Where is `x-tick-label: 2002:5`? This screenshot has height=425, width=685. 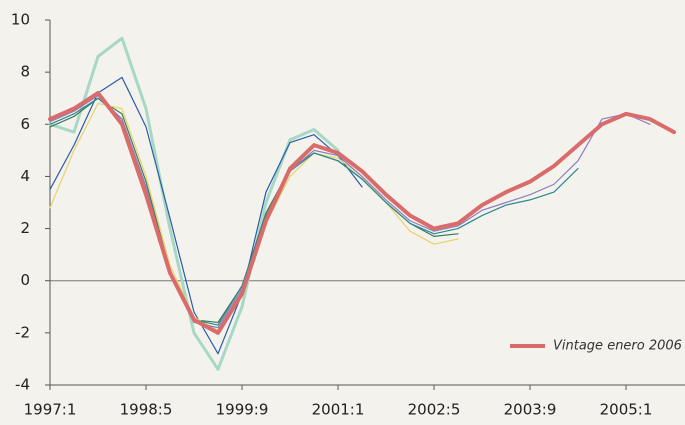
x-tick-label: 2002:5 is located at coordinates (434, 410).